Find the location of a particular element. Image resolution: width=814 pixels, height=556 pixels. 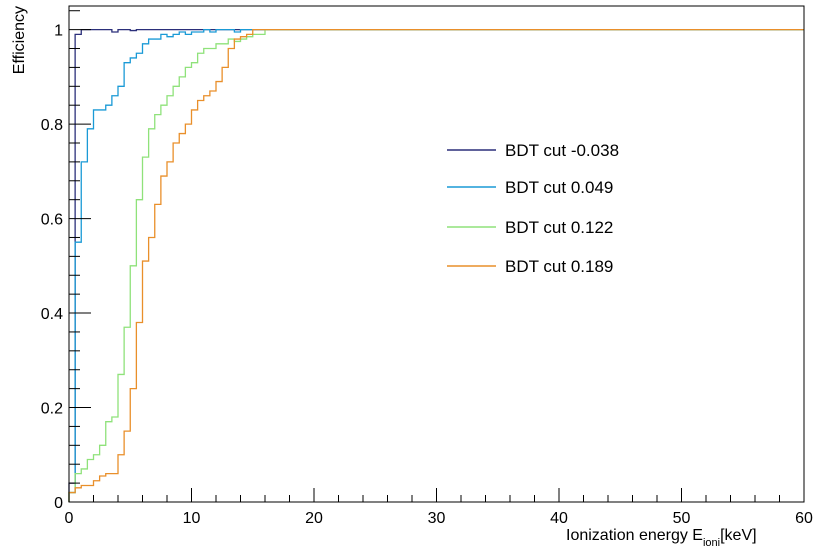

y-tick-label: 0 is located at coordinates (58, 503).